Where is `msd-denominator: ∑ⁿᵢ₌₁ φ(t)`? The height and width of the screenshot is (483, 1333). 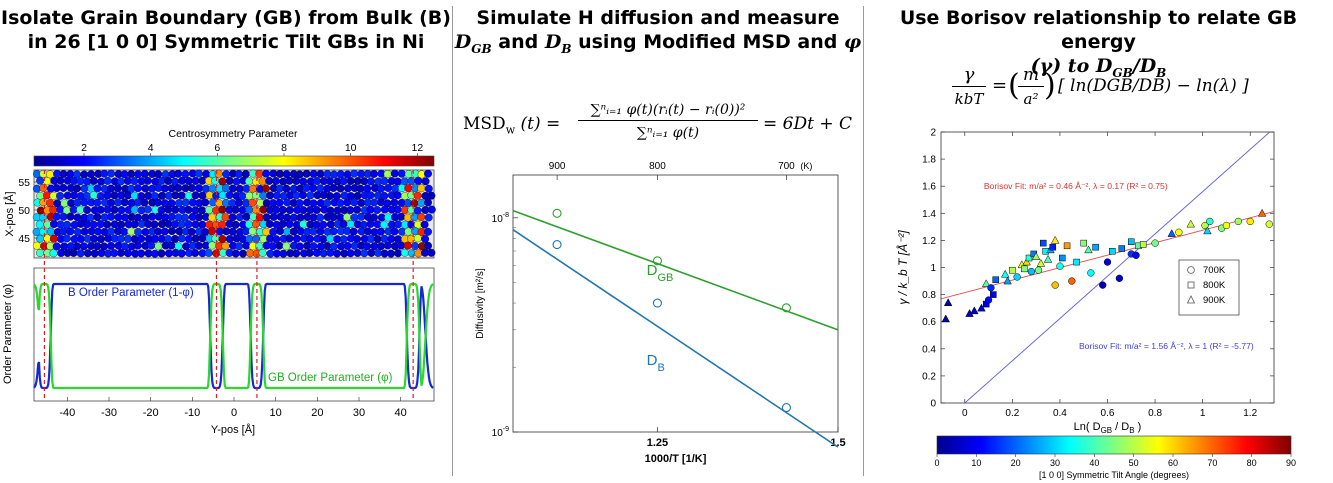
msd-denominator: ∑ⁿᵢ₌₁ φ(t) is located at coordinates (668, 133).